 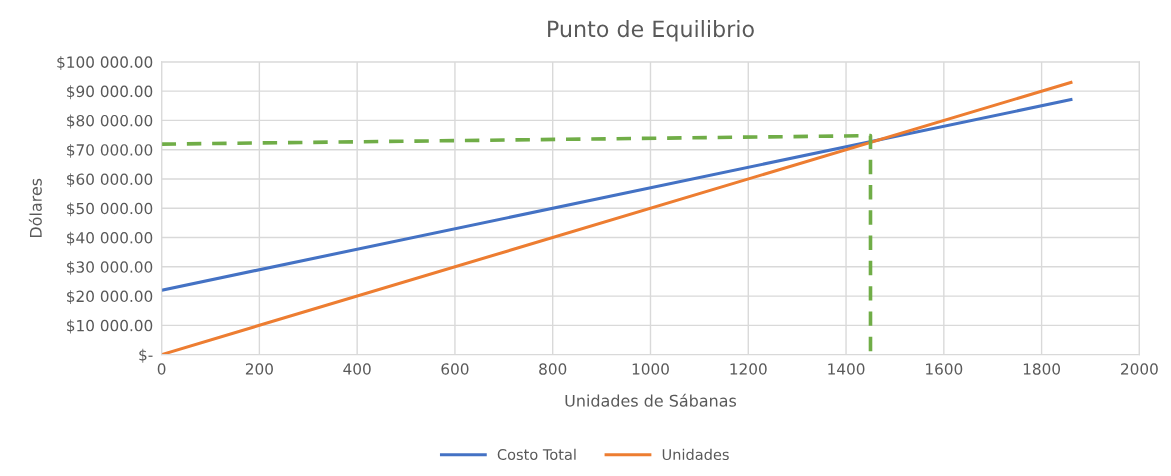 I want to click on x-tick-label: 400, so click(x=357, y=369).